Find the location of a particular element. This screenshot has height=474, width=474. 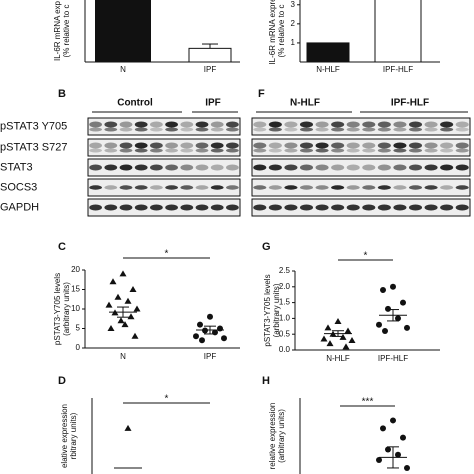

y-axis-label: (arbitrary units) is located at coordinates (66, 309).